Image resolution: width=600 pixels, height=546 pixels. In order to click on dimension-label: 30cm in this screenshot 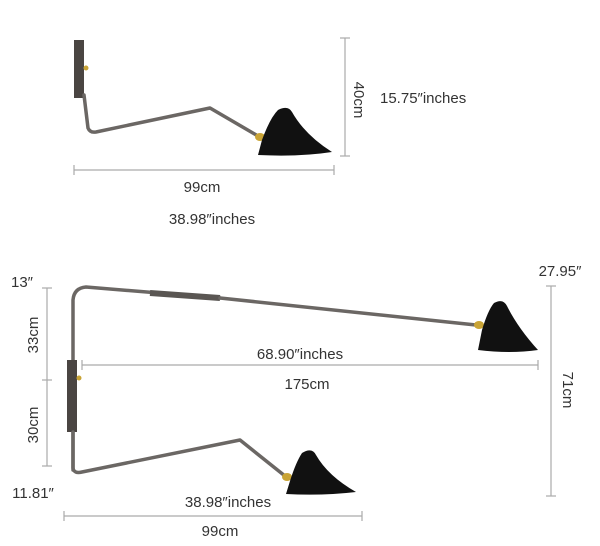, I will do `click(33, 425)`.